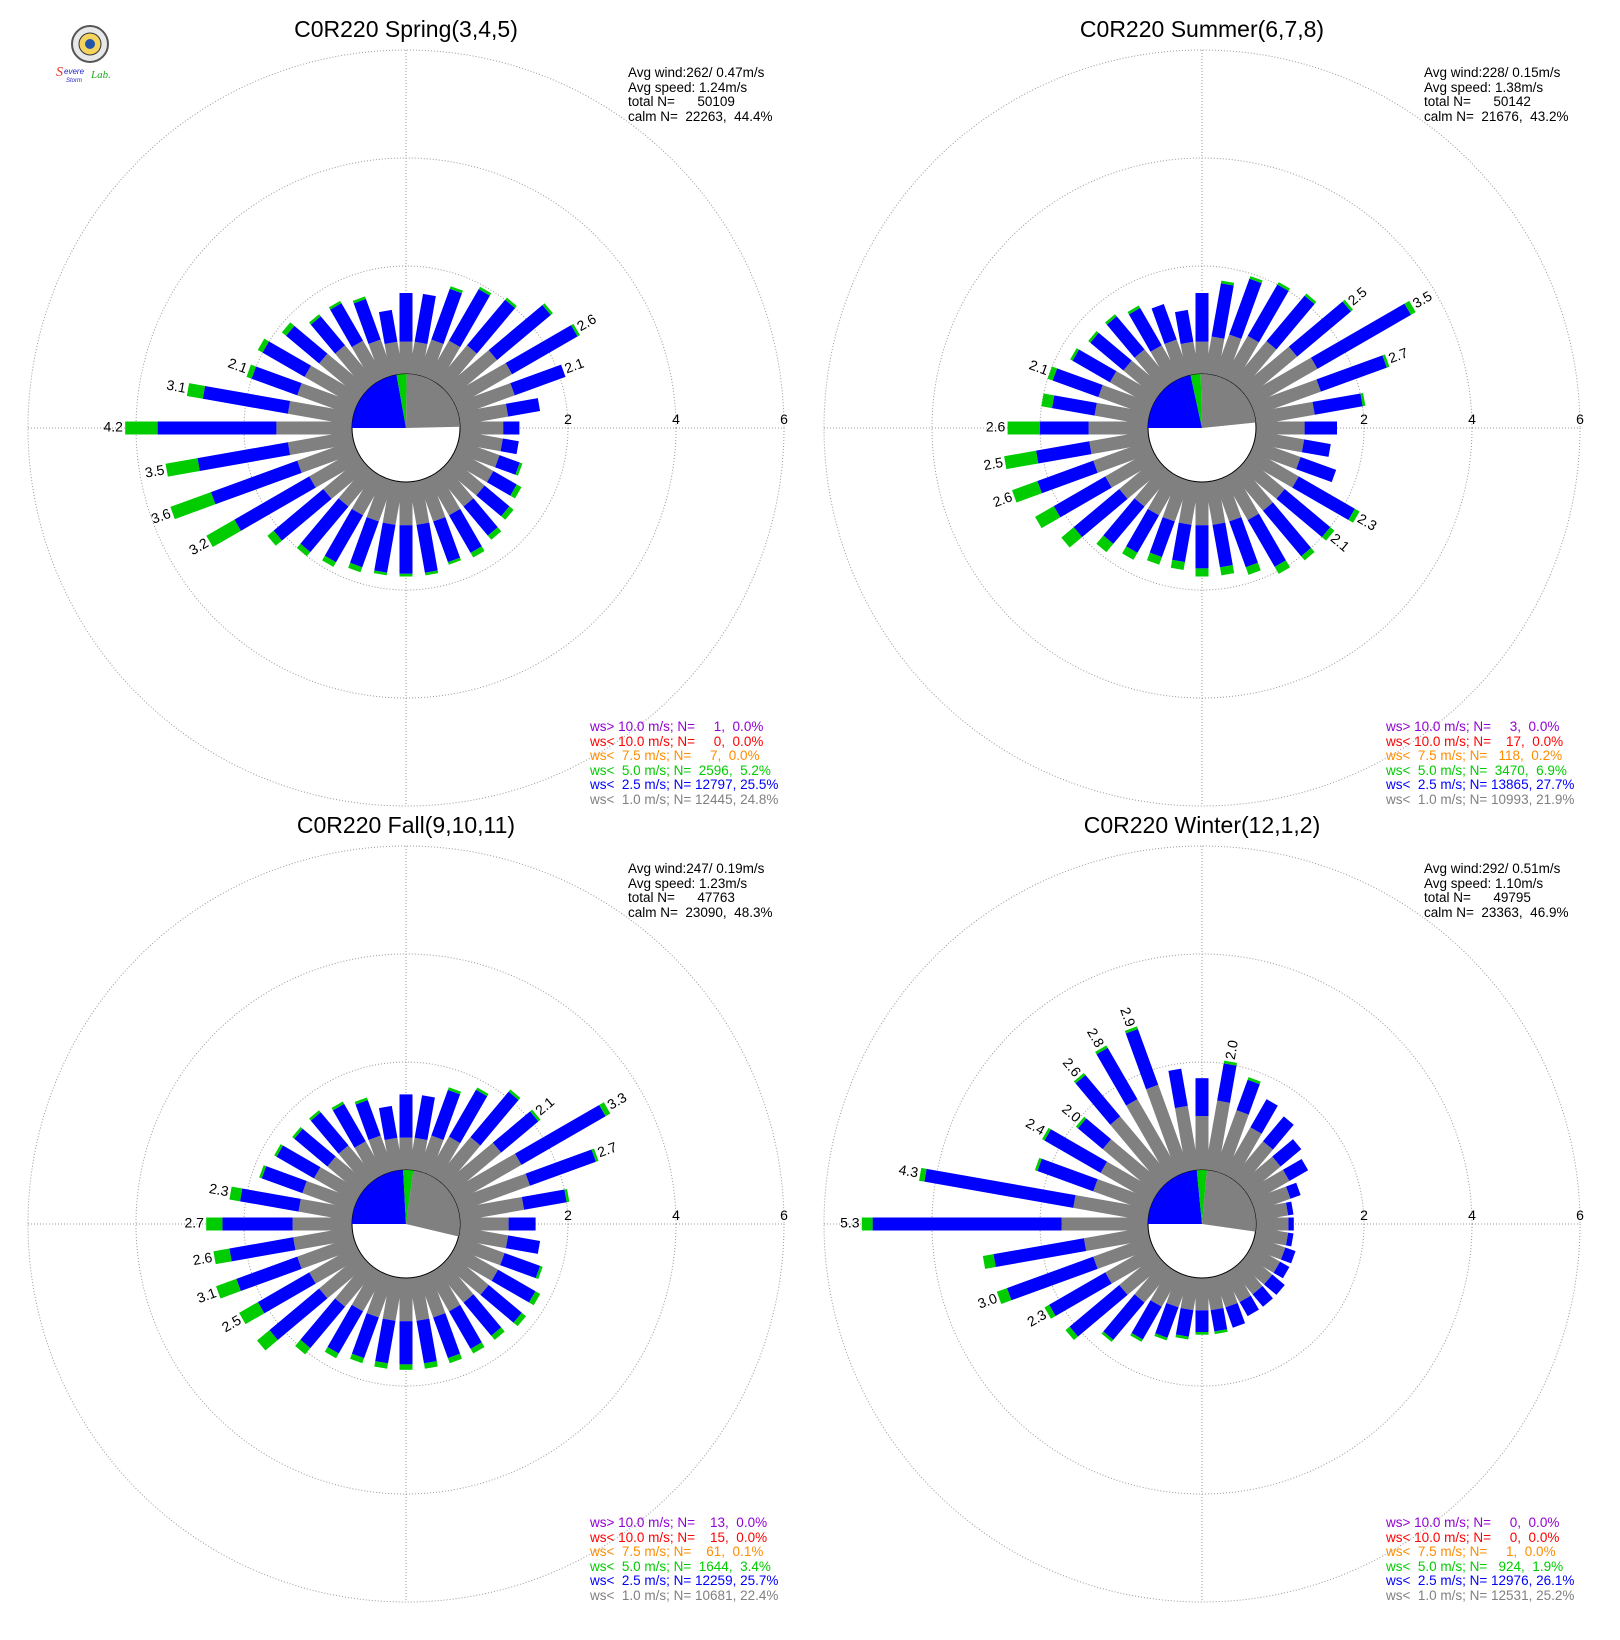 Image resolution: width=1620 pixels, height=1640 pixels. Describe the element at coordinates (1496, 116) in the screenshot. I see `stats-line: calm N= 21676, 43.2%` at that location.